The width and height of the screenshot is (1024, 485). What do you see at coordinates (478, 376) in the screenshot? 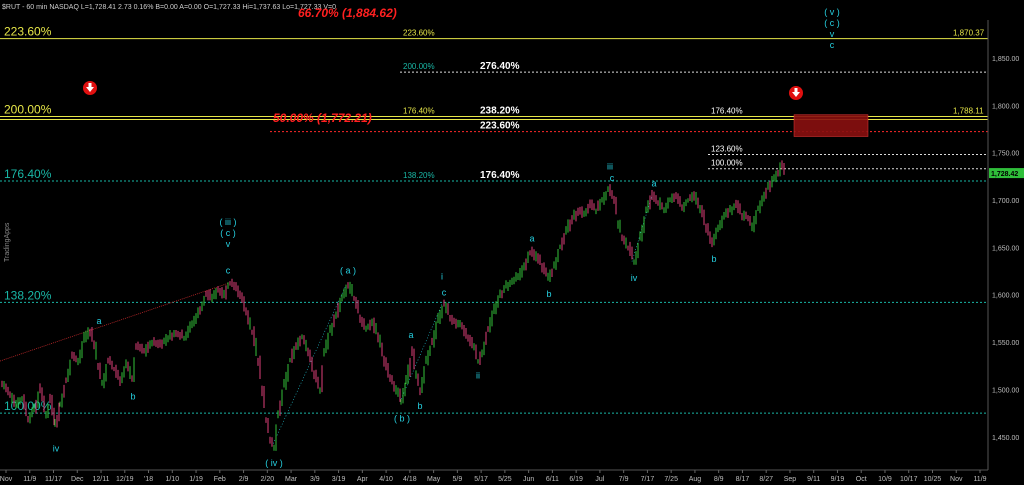
I see `wave-label: ii` at bounding box center [478, 376].